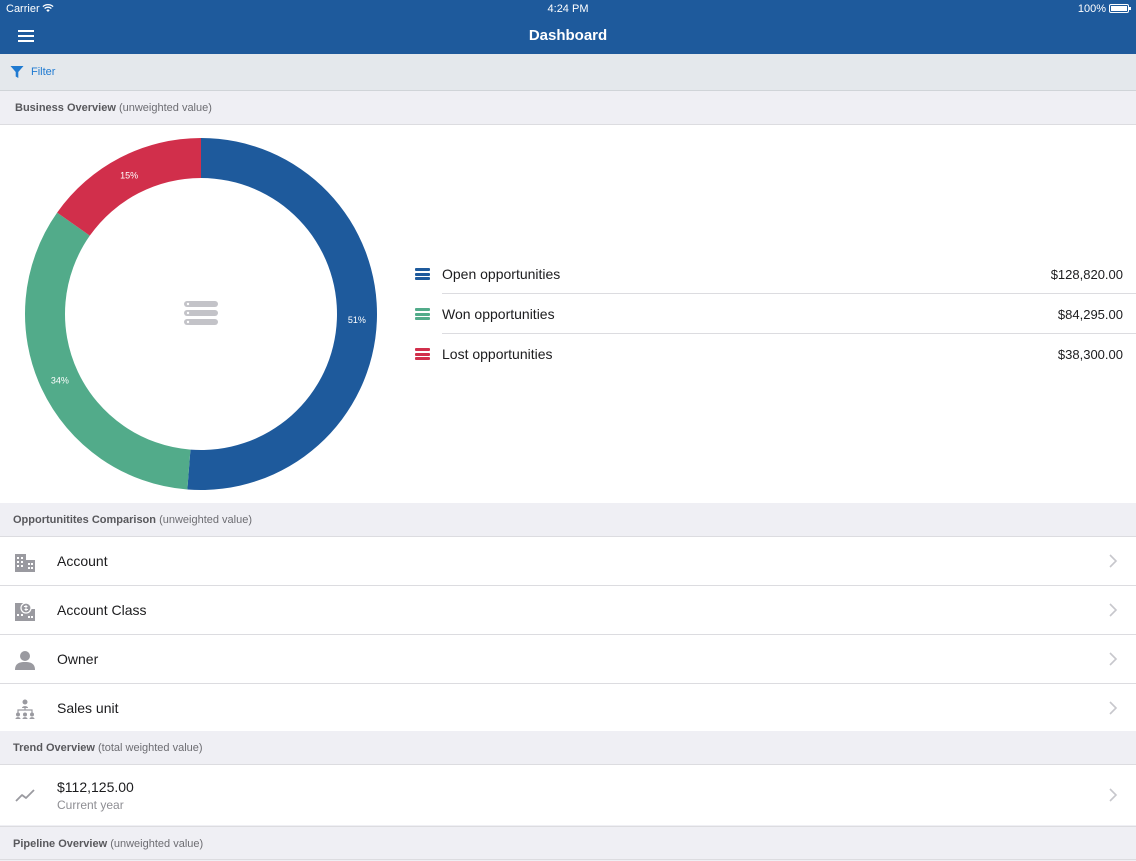 This screenshot has width=1136, height=861. I want to click on person-icon, so click(25, 660).